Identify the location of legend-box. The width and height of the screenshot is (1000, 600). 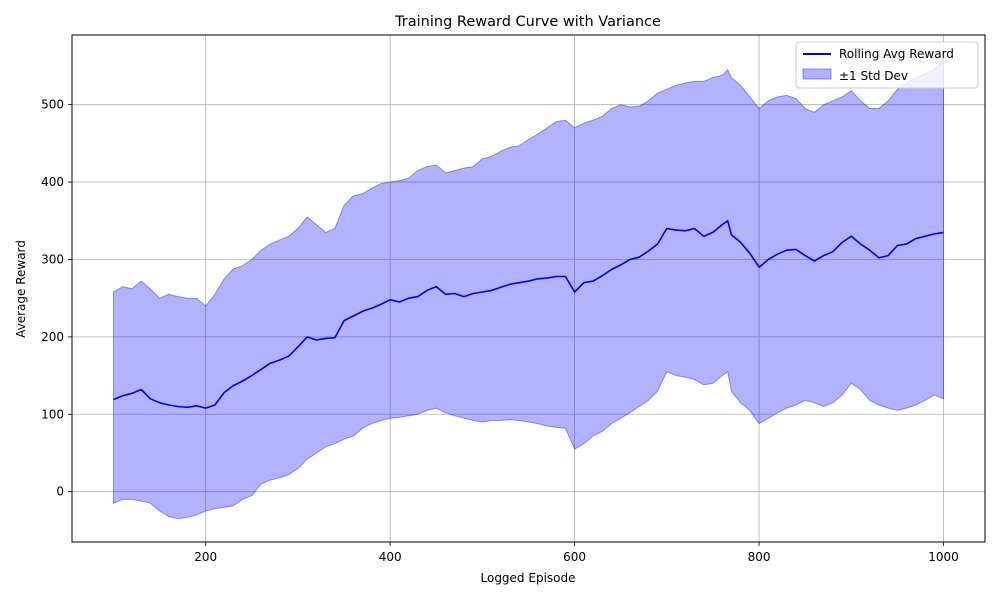
(887, 65).